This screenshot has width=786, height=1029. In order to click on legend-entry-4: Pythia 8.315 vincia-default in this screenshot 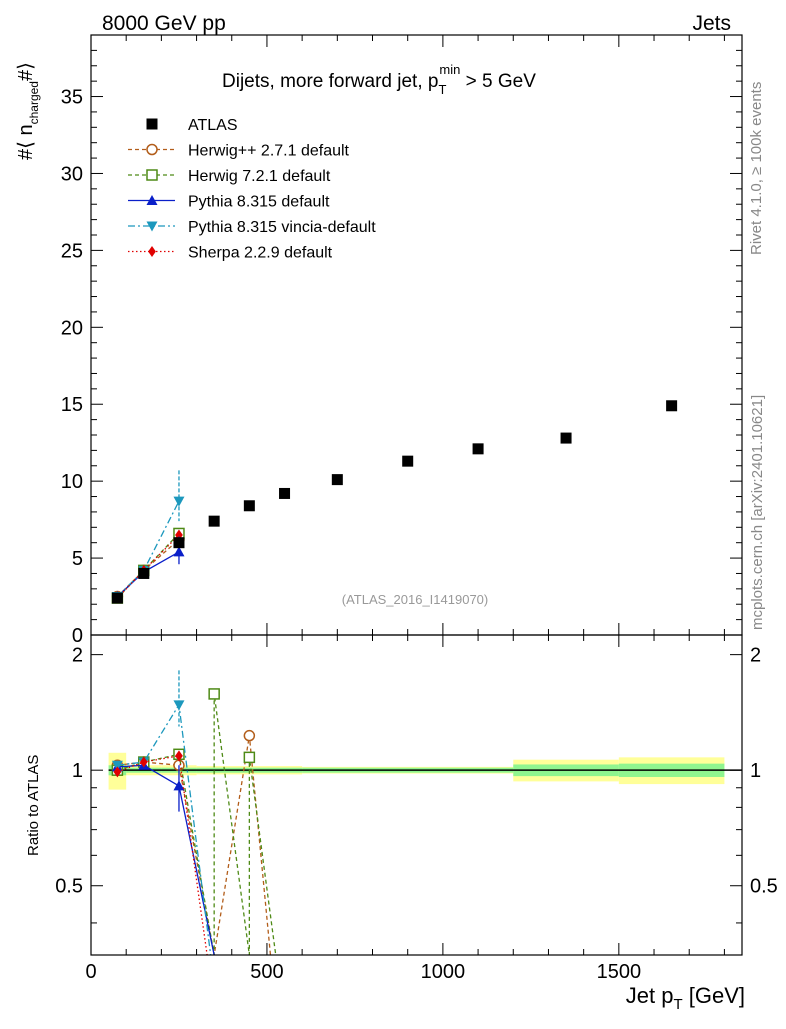, I will do `click(252, 227)`.